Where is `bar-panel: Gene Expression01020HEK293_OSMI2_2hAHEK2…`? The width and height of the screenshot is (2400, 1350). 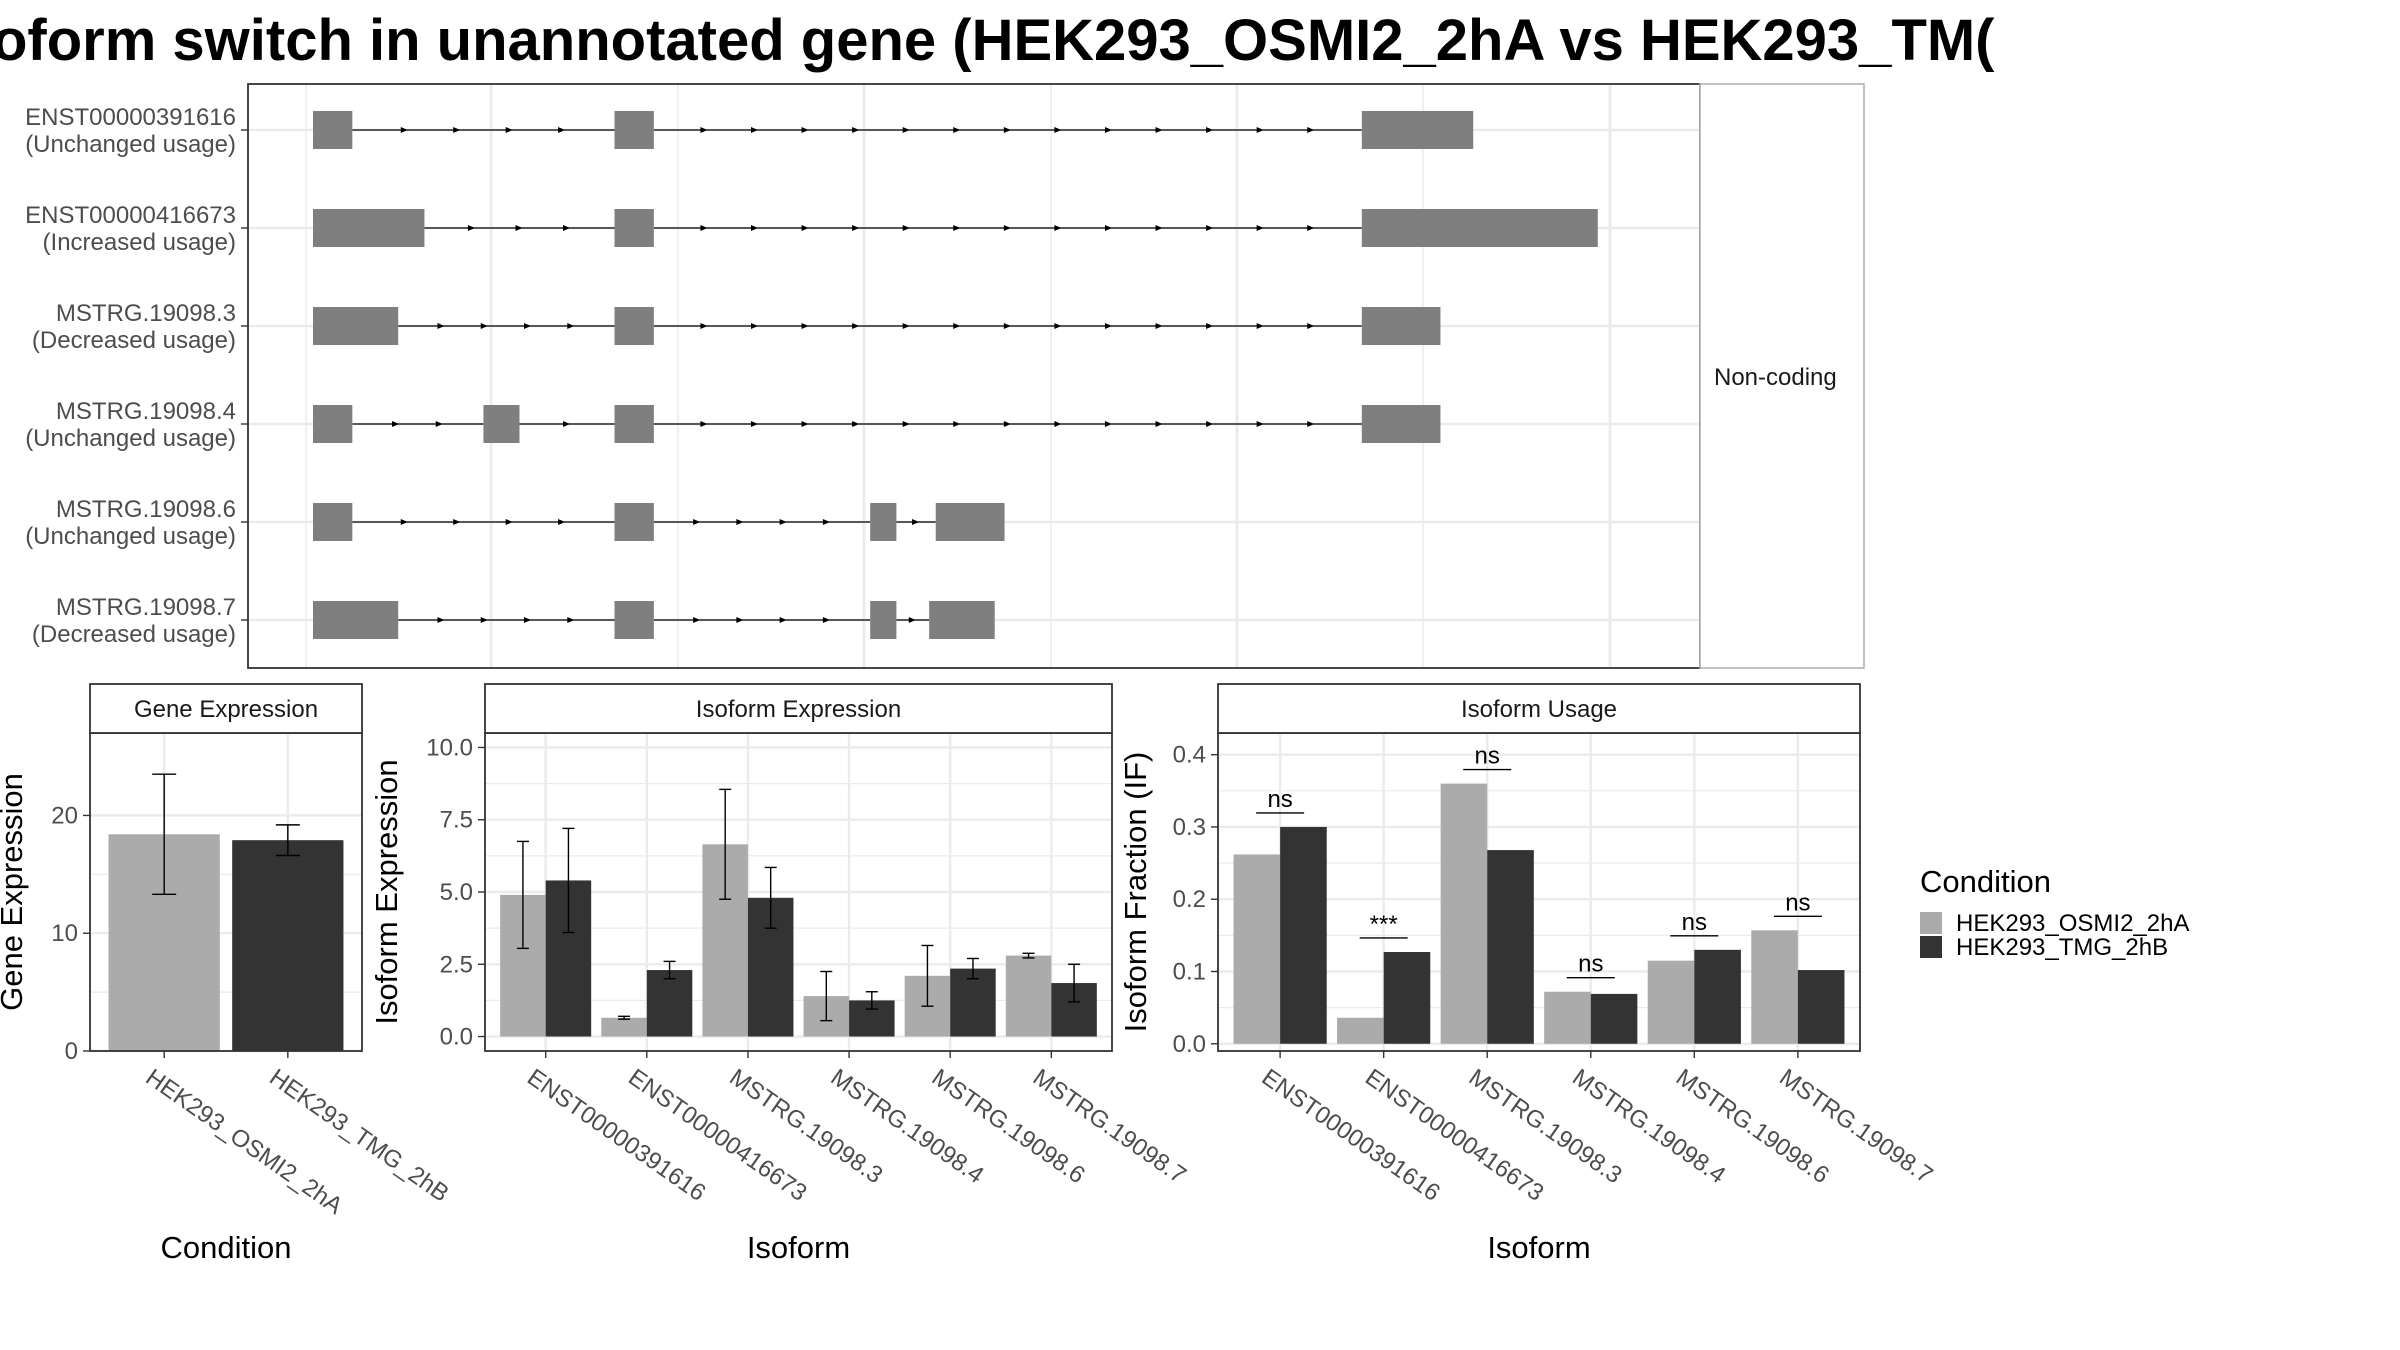 bar-panel: Gene Expression01020HEK293_OSMI2_2hAHEK2… is located at coordinates (227, 974).